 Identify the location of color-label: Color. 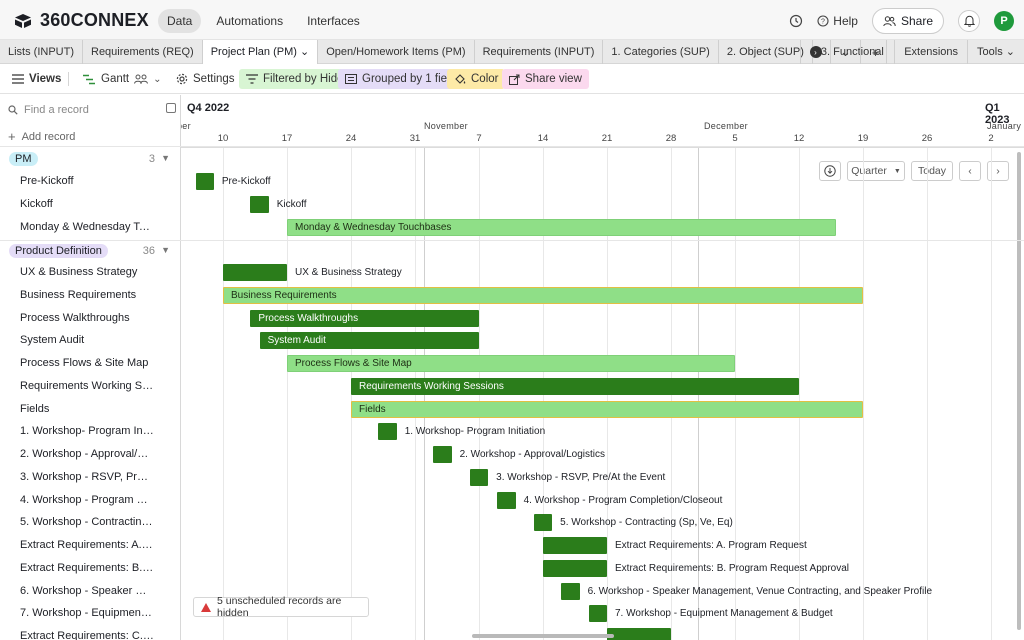
(485, 79).